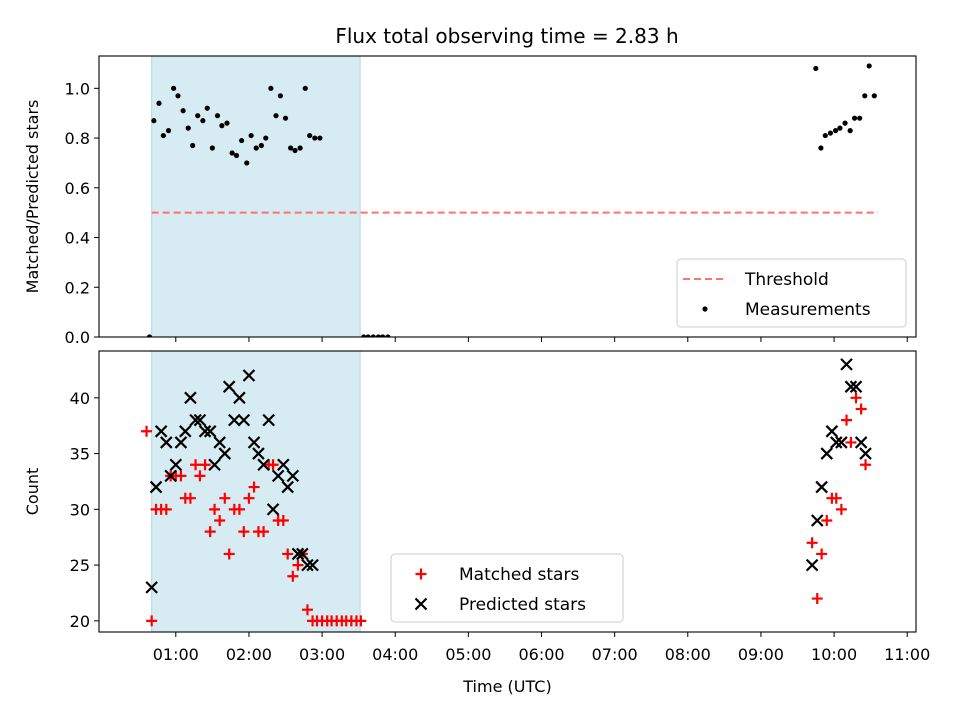 The height and width of the screenshot is (720, 960). Describe the element at coordinates (80, 509) in the screenshot. I see `y-tick-label: 30` at that location.